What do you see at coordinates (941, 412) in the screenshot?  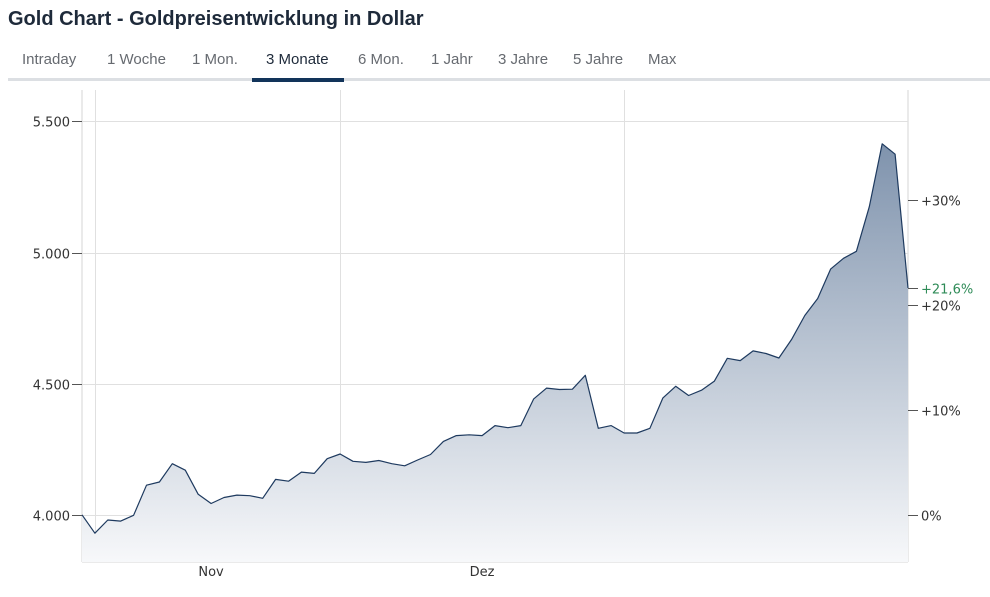 I see `pct-tick-label: +10%` at bounding box center [941, 412].